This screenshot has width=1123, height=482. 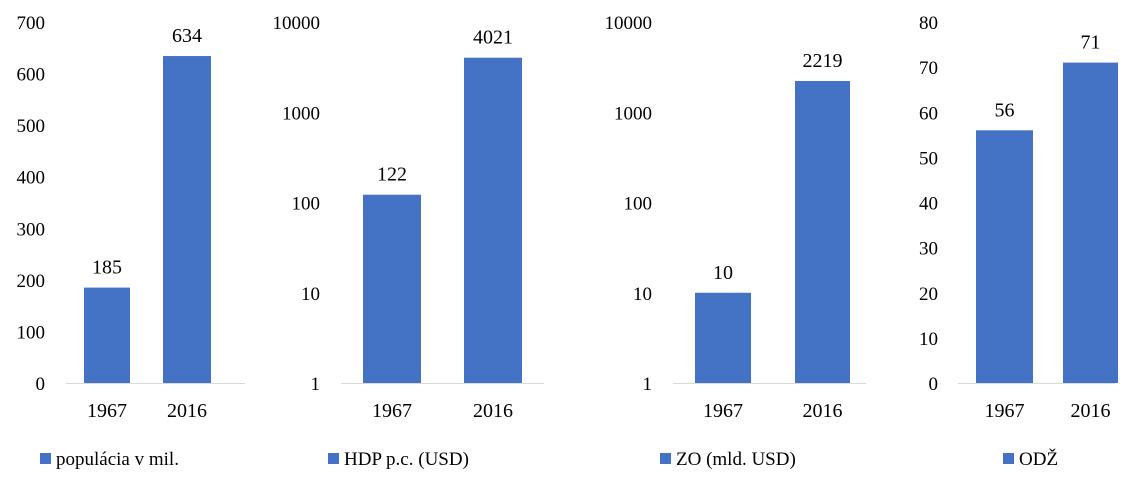 What do you see at coordinates (928, 113) in the screenshot?
I see `y-tick-label: 60` at bounding box center [928, 113].